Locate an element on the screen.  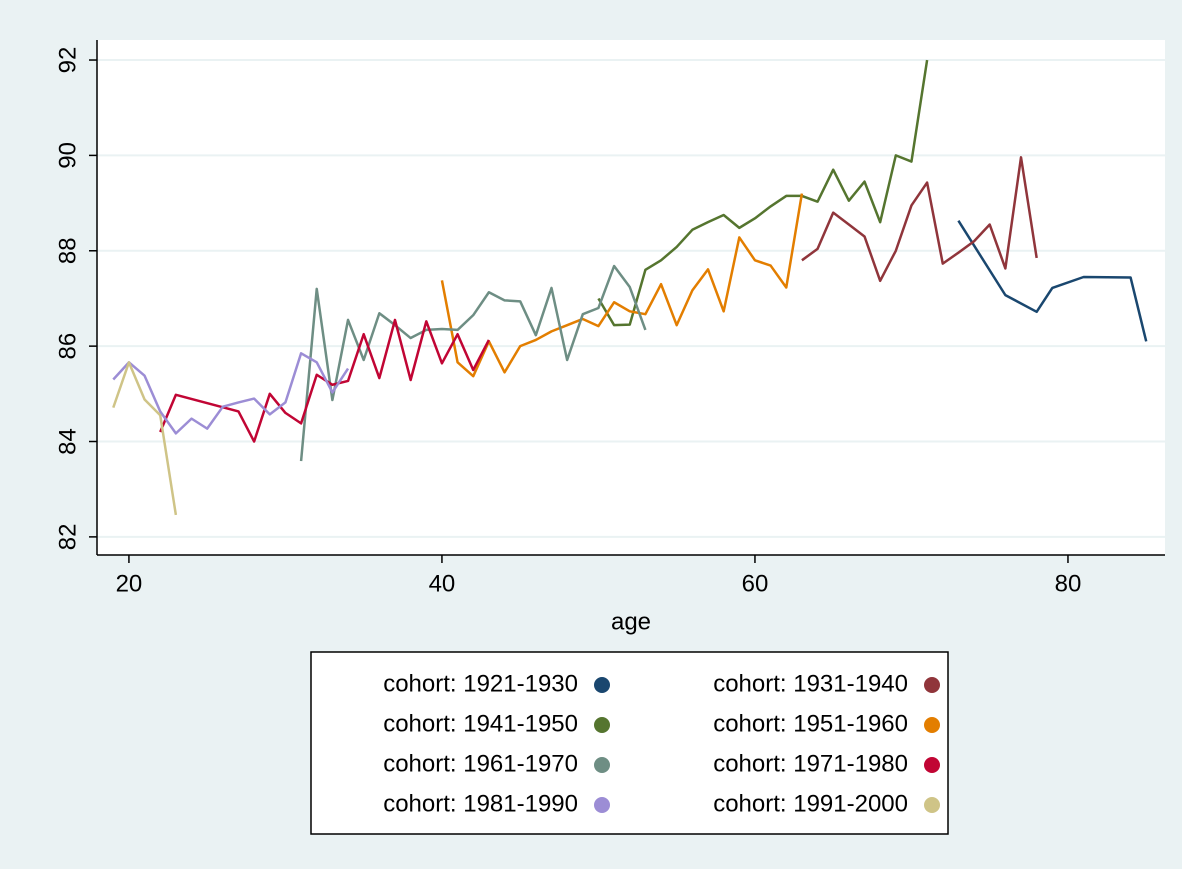
legend-label: cohort: 1931-1940 is located at coordinates (810, 683).